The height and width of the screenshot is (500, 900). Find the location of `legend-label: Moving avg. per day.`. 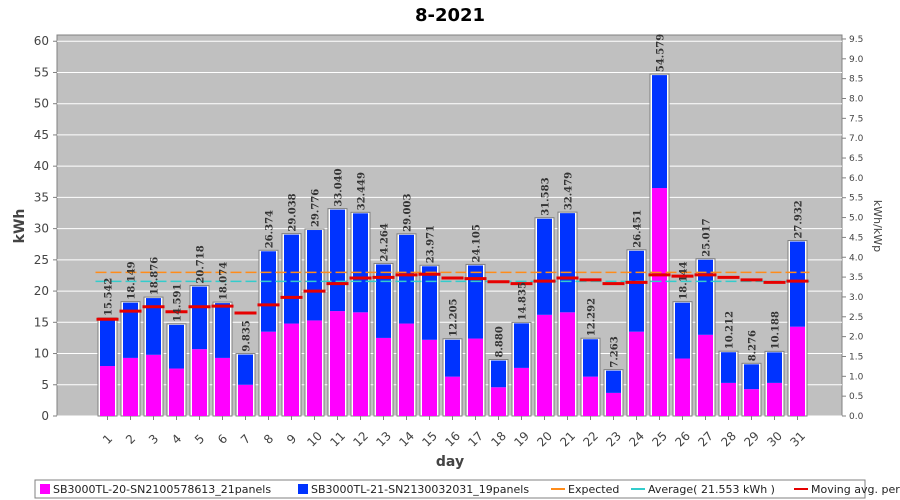

legend-label: Moving avg. per day. is located at coordinates (855, 489).